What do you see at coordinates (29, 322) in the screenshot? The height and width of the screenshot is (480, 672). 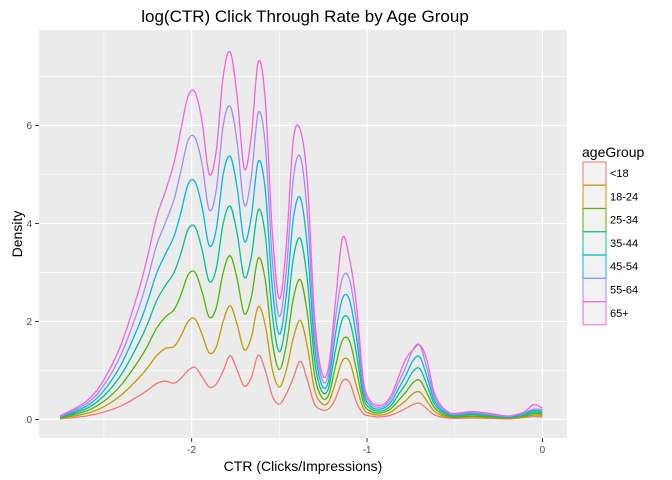 I see `y-tick-label: 2` at bounding box center [29, 322].